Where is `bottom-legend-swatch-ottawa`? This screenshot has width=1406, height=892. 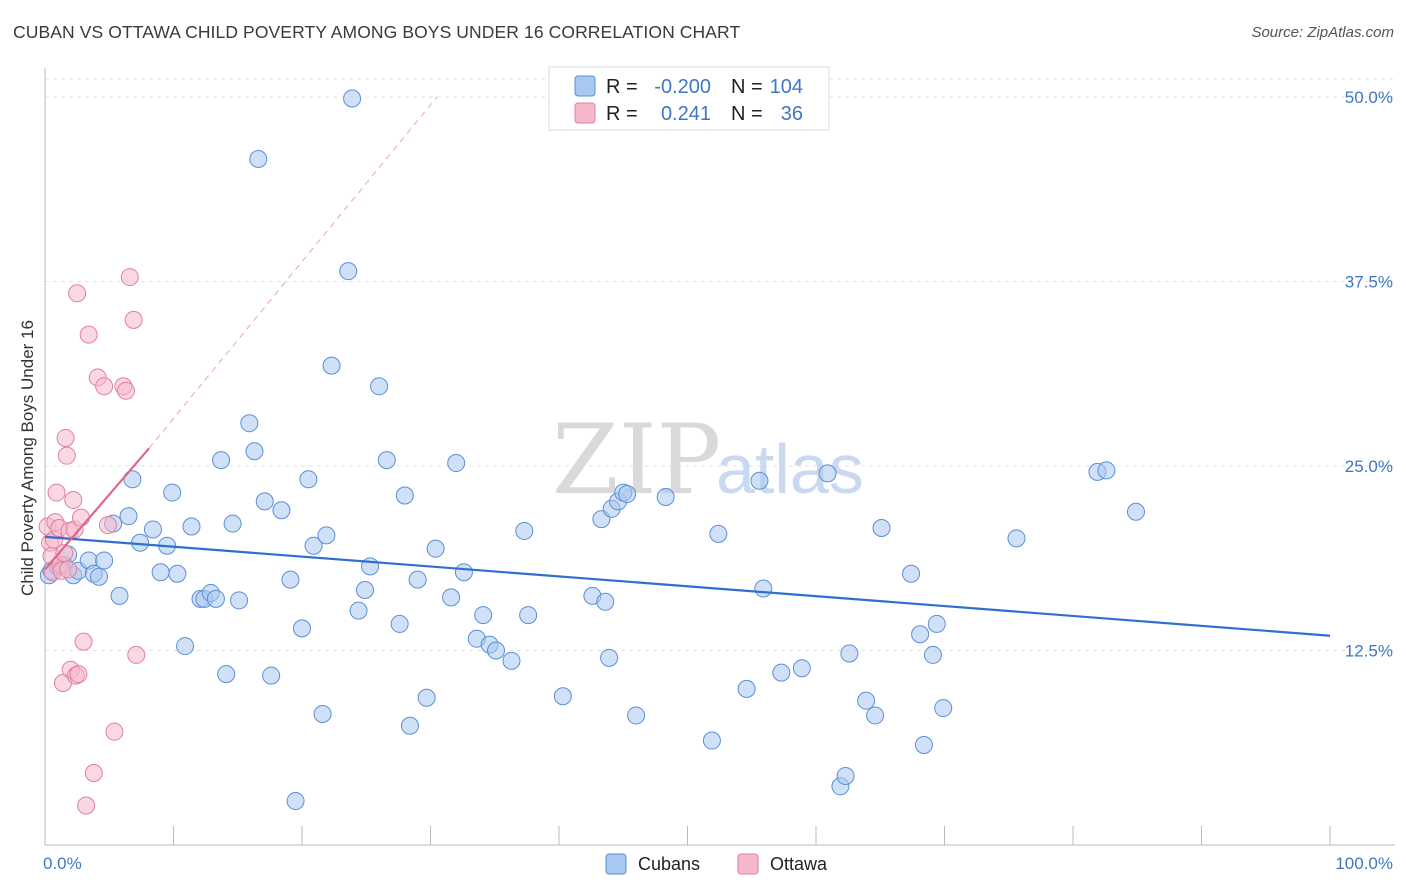 bottom-legend-swatch-ottawa is located at coordinates (748, 864).